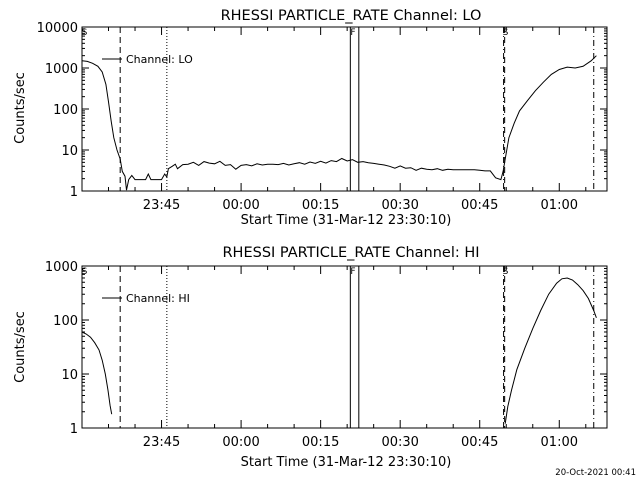 This screenshot has height=480, width=640. I want to click on x-tick-label-hi: 00:30, so click(399, 442).